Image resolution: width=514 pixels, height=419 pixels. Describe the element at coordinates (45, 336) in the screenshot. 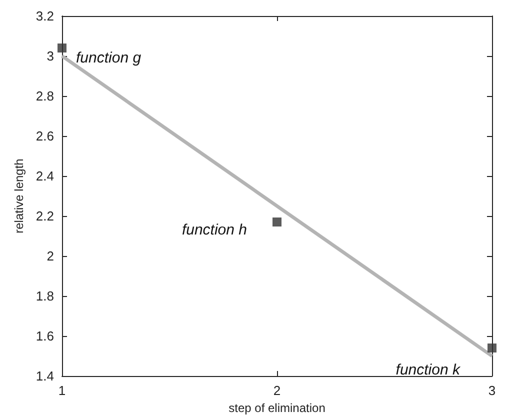

I see `y-tick-label: 1.6` at that location.